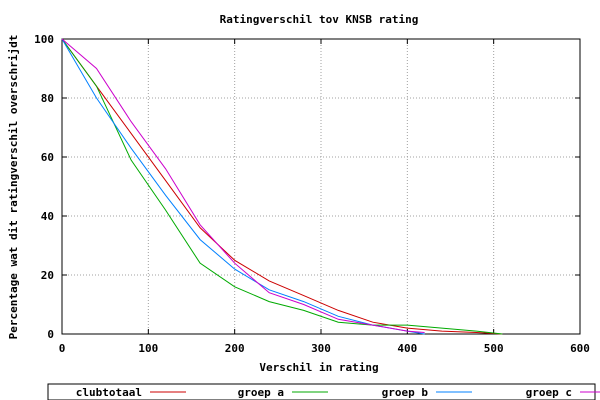 This screenshot has width=600, height=400. I want to click on x-tick-label: 100, so click(148, 348).